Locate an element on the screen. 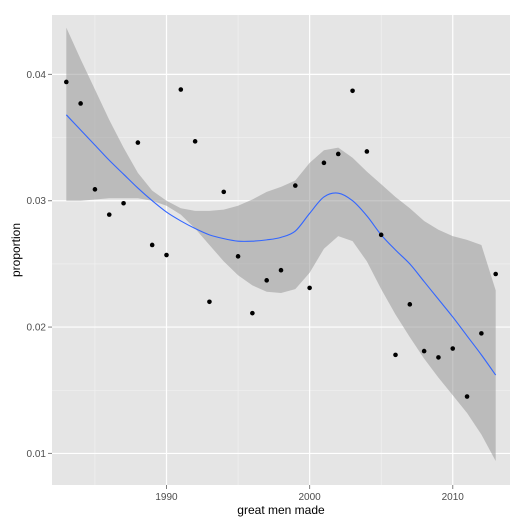 The height and width of the screenshot is (525, 525). x-tick-label-1: 2000 is located at coordinates (310, 497).